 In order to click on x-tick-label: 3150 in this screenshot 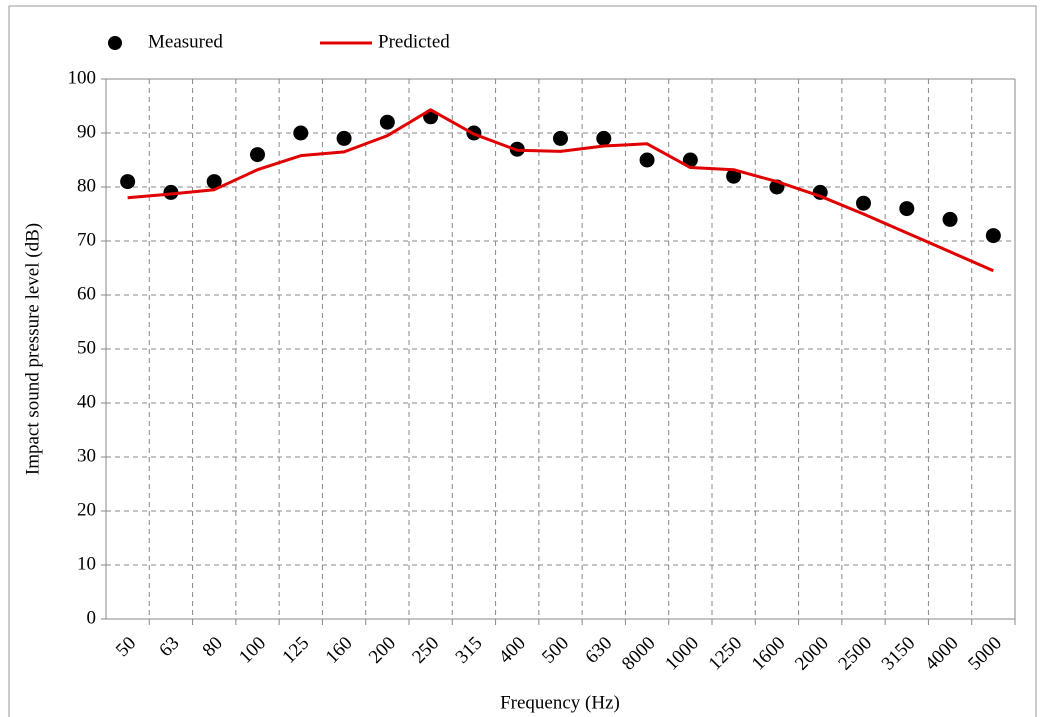, I will do `click(899, 654)`.